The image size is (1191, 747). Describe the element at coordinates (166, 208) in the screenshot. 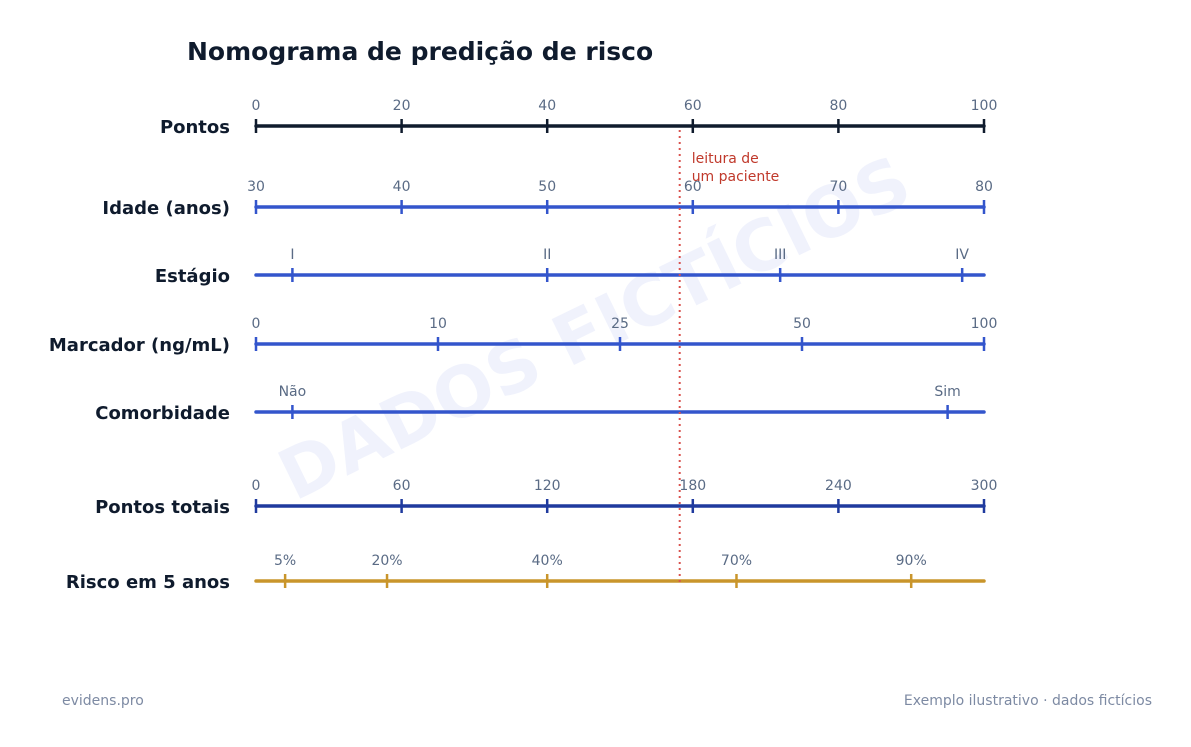

I see `row-label-idade: Idade (anos)` at that location.